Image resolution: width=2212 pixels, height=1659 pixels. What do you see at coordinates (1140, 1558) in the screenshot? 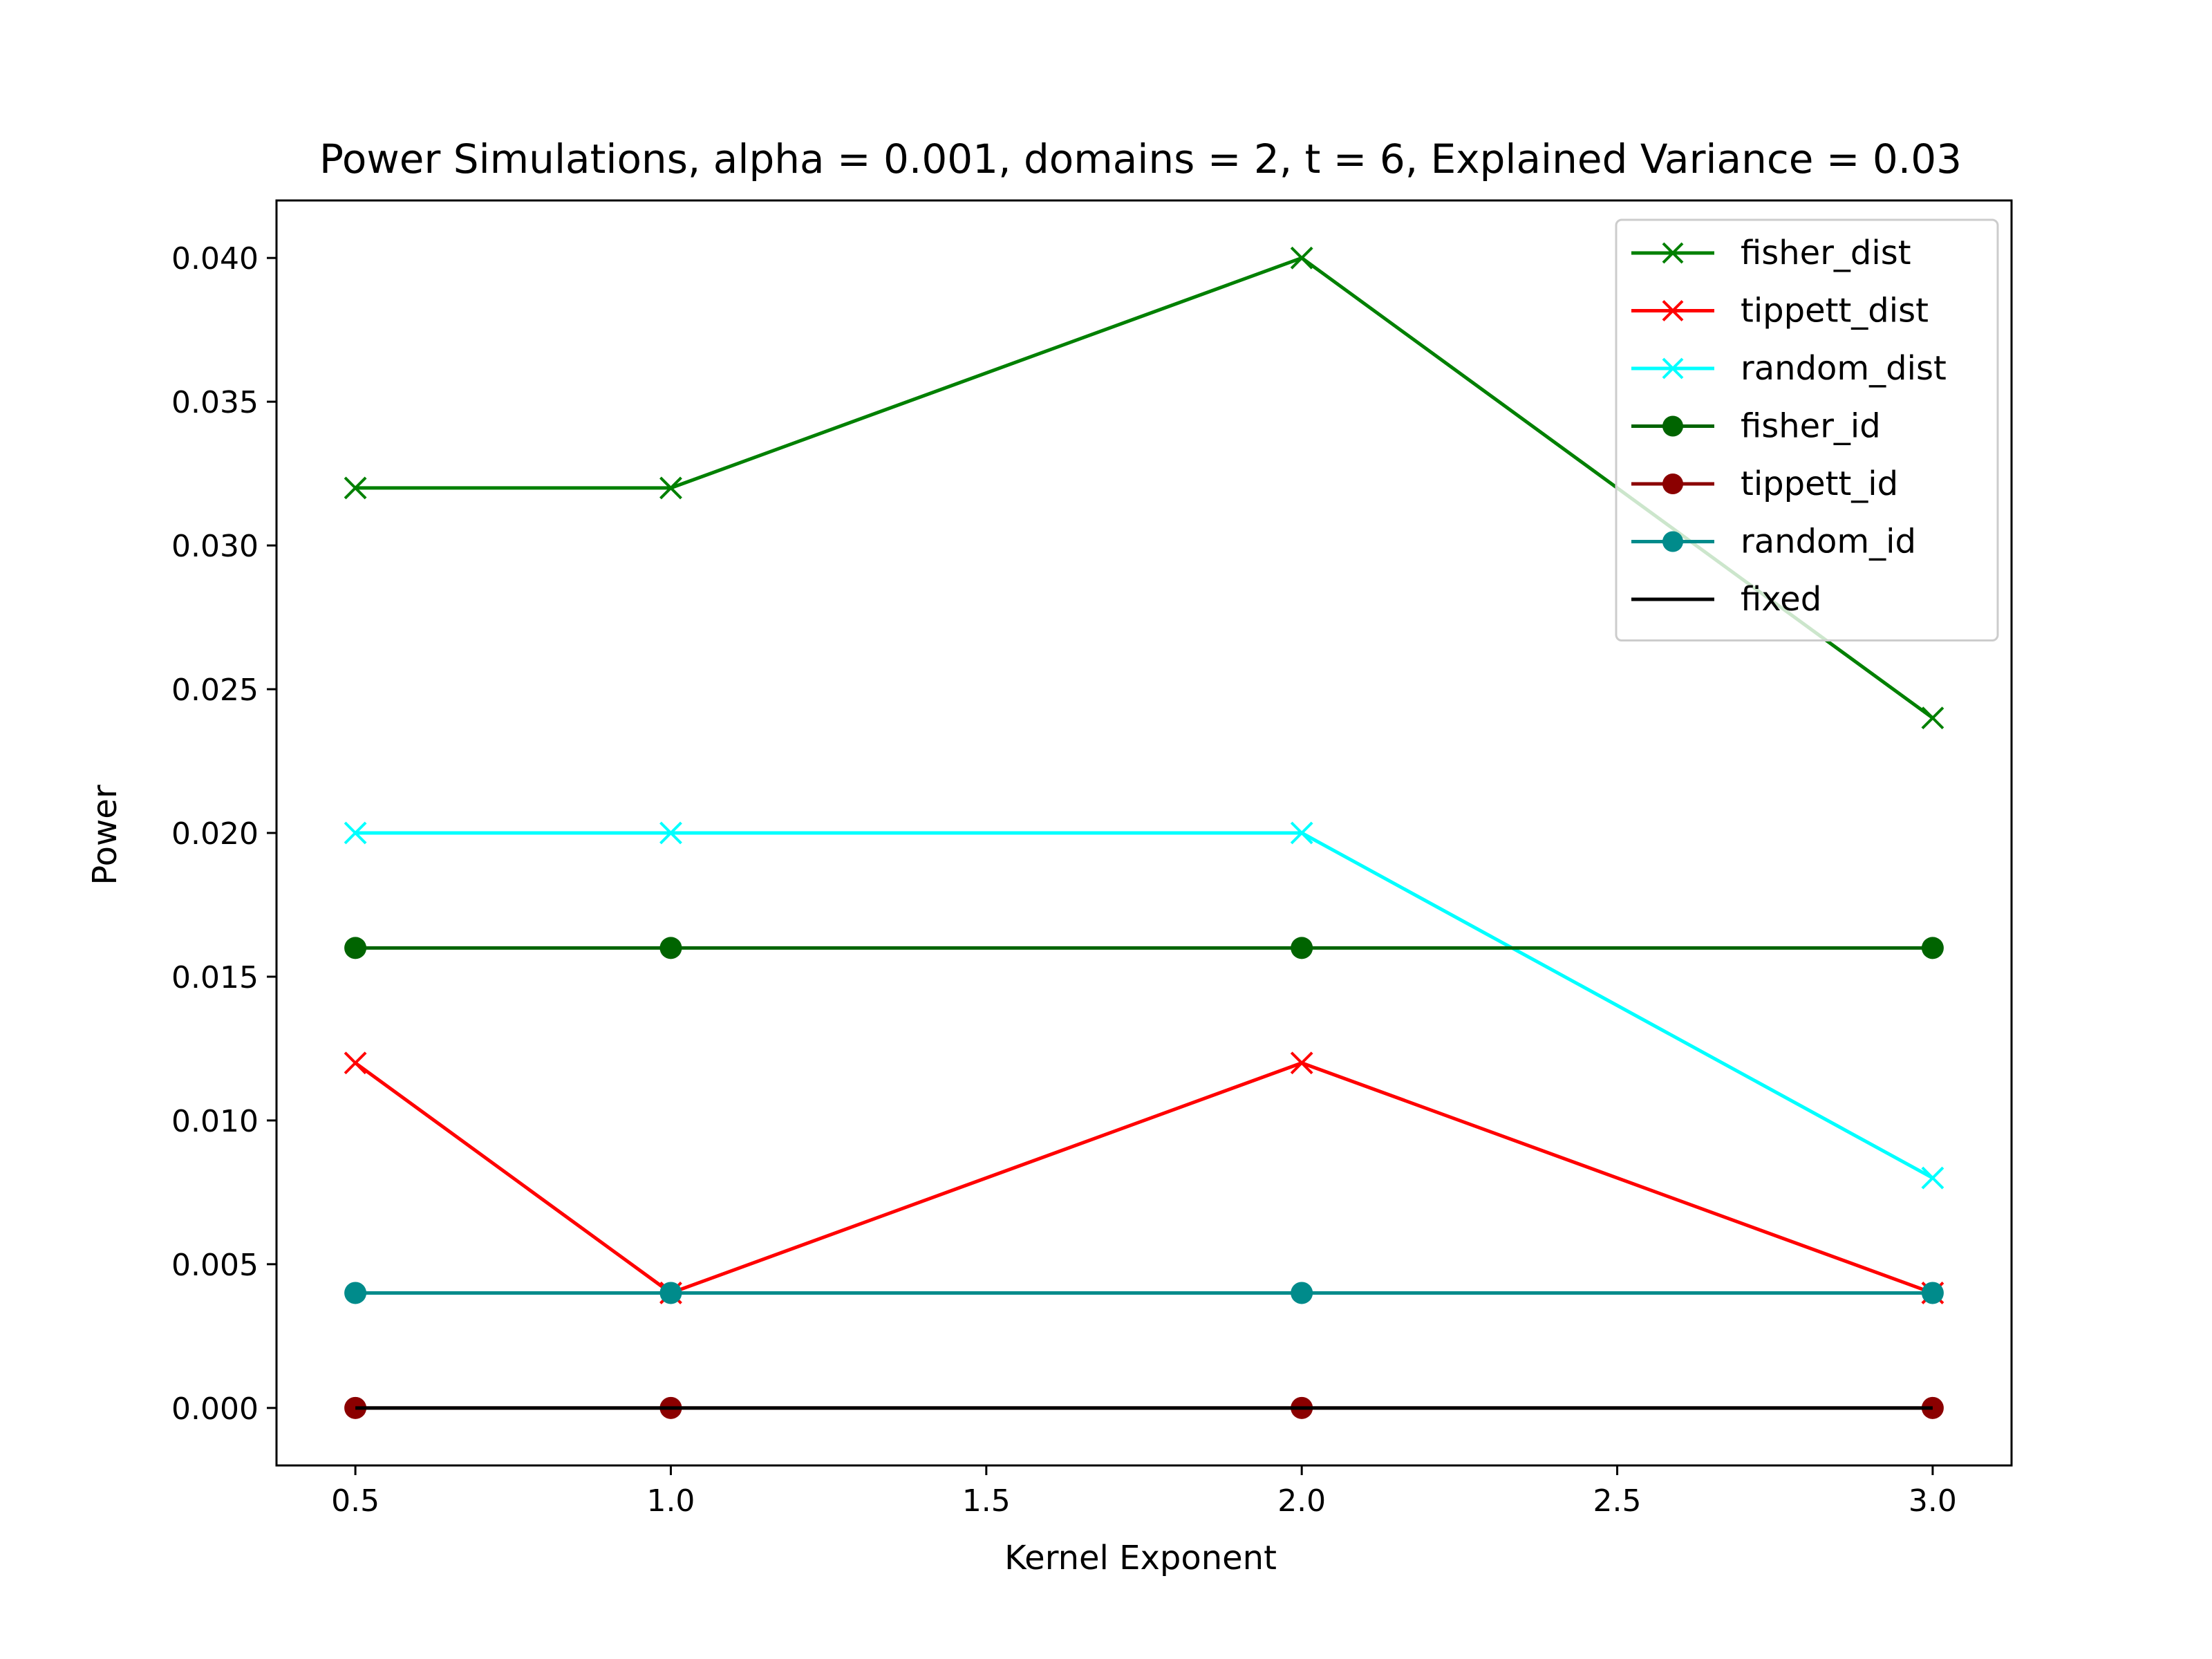
I see `x-axis-label: Kernel Exponent` at bounding box center [1140, 1558].